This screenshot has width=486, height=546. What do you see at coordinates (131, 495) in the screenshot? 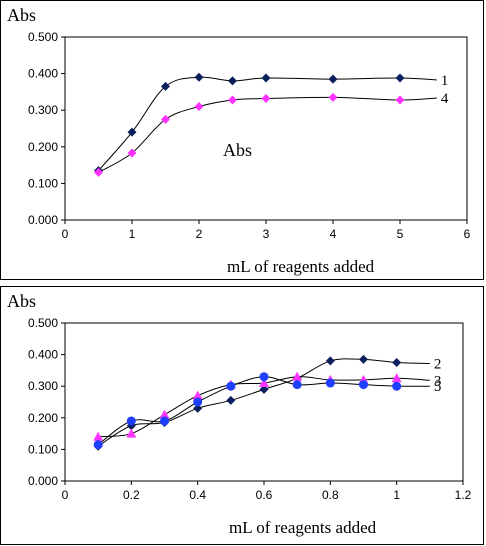
I see `x-tick-label: 0.2` at bounding box center [131, 495].